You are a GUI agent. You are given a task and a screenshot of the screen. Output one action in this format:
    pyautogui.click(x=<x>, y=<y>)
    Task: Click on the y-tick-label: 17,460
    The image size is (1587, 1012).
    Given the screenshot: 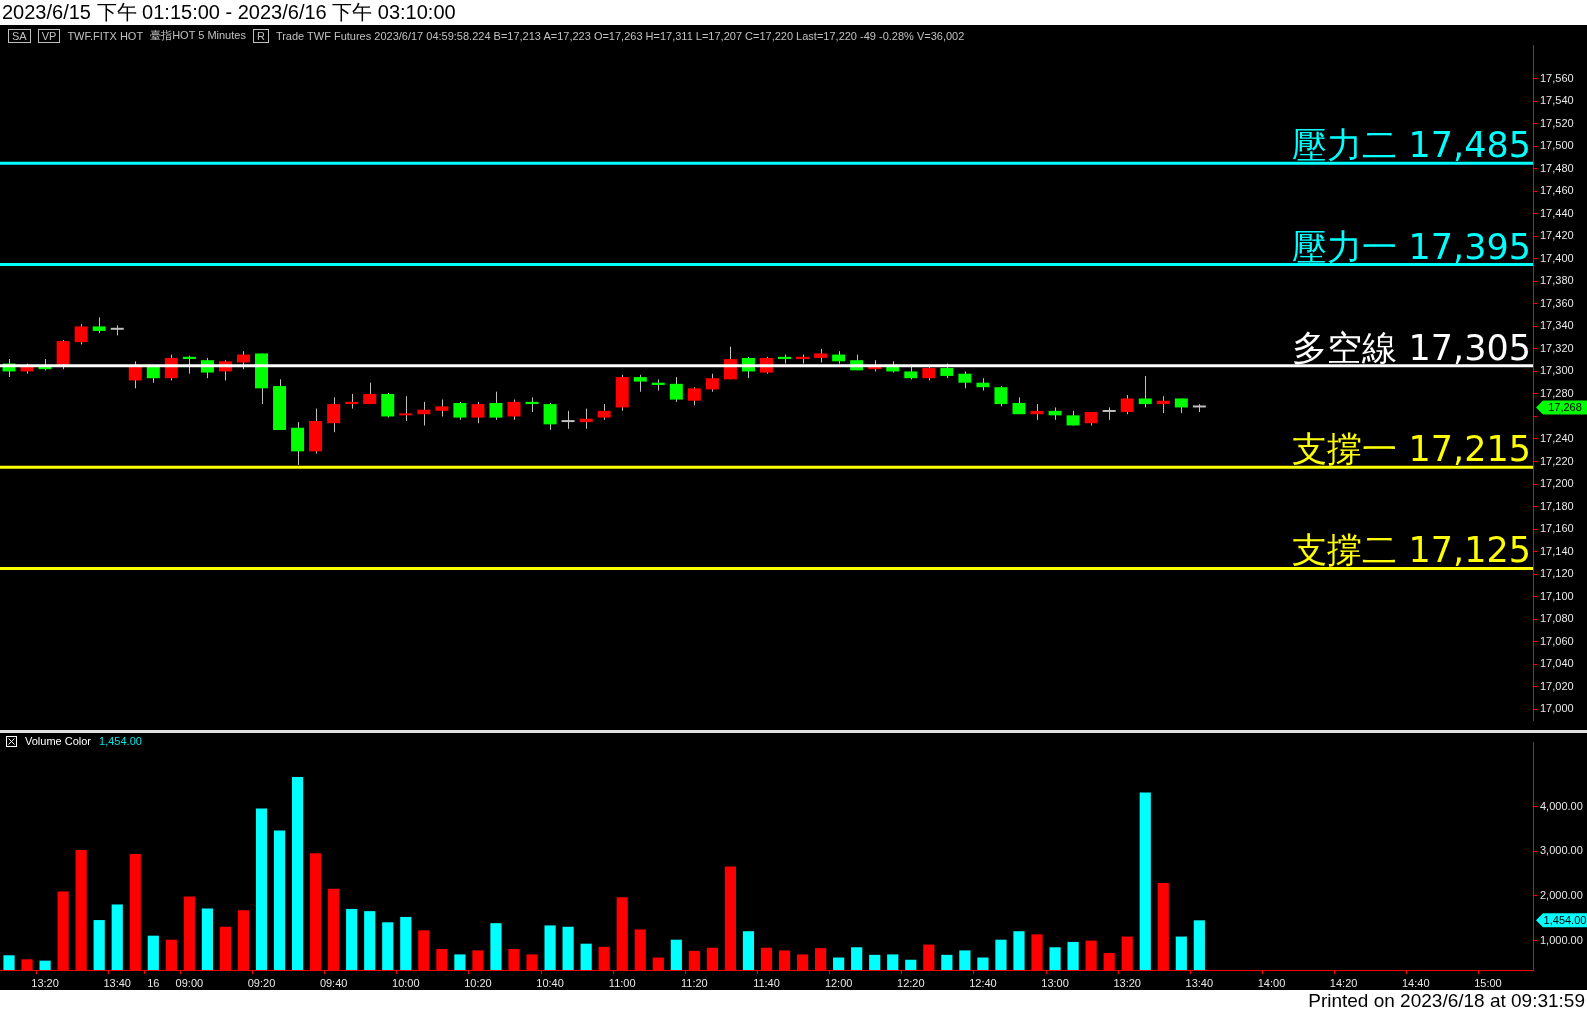 What is the action you would take?
    pyautogui.click(x=1557, y=190)
    